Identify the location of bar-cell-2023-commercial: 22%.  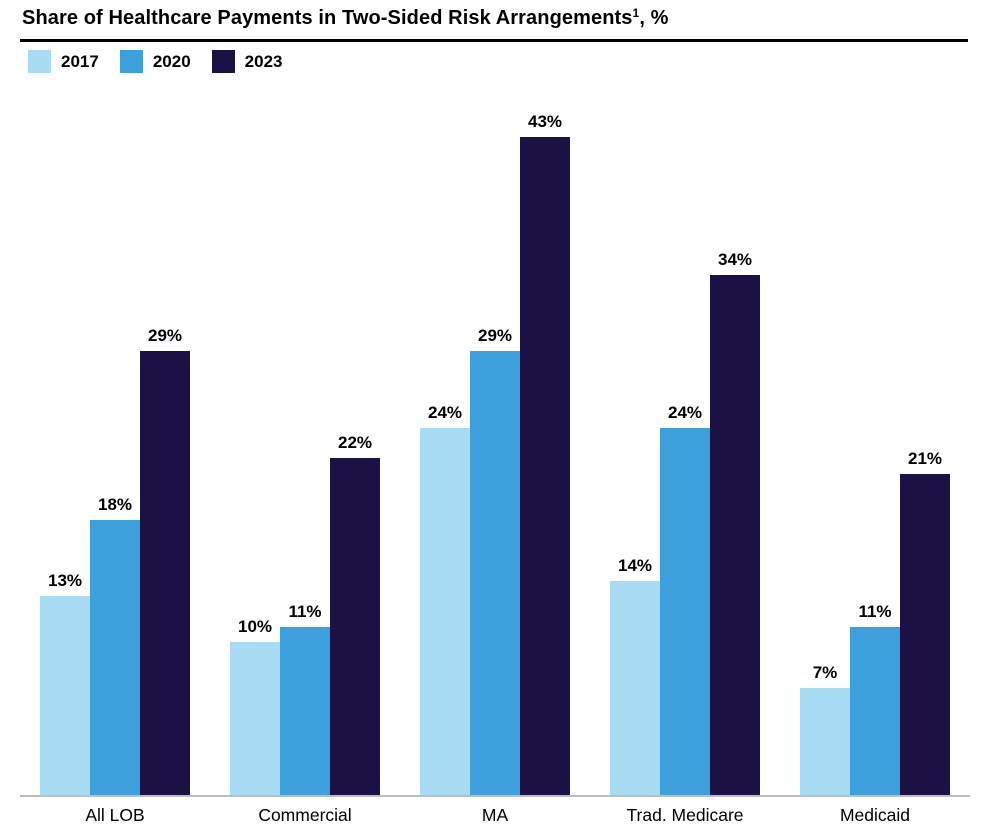
(355, 614).